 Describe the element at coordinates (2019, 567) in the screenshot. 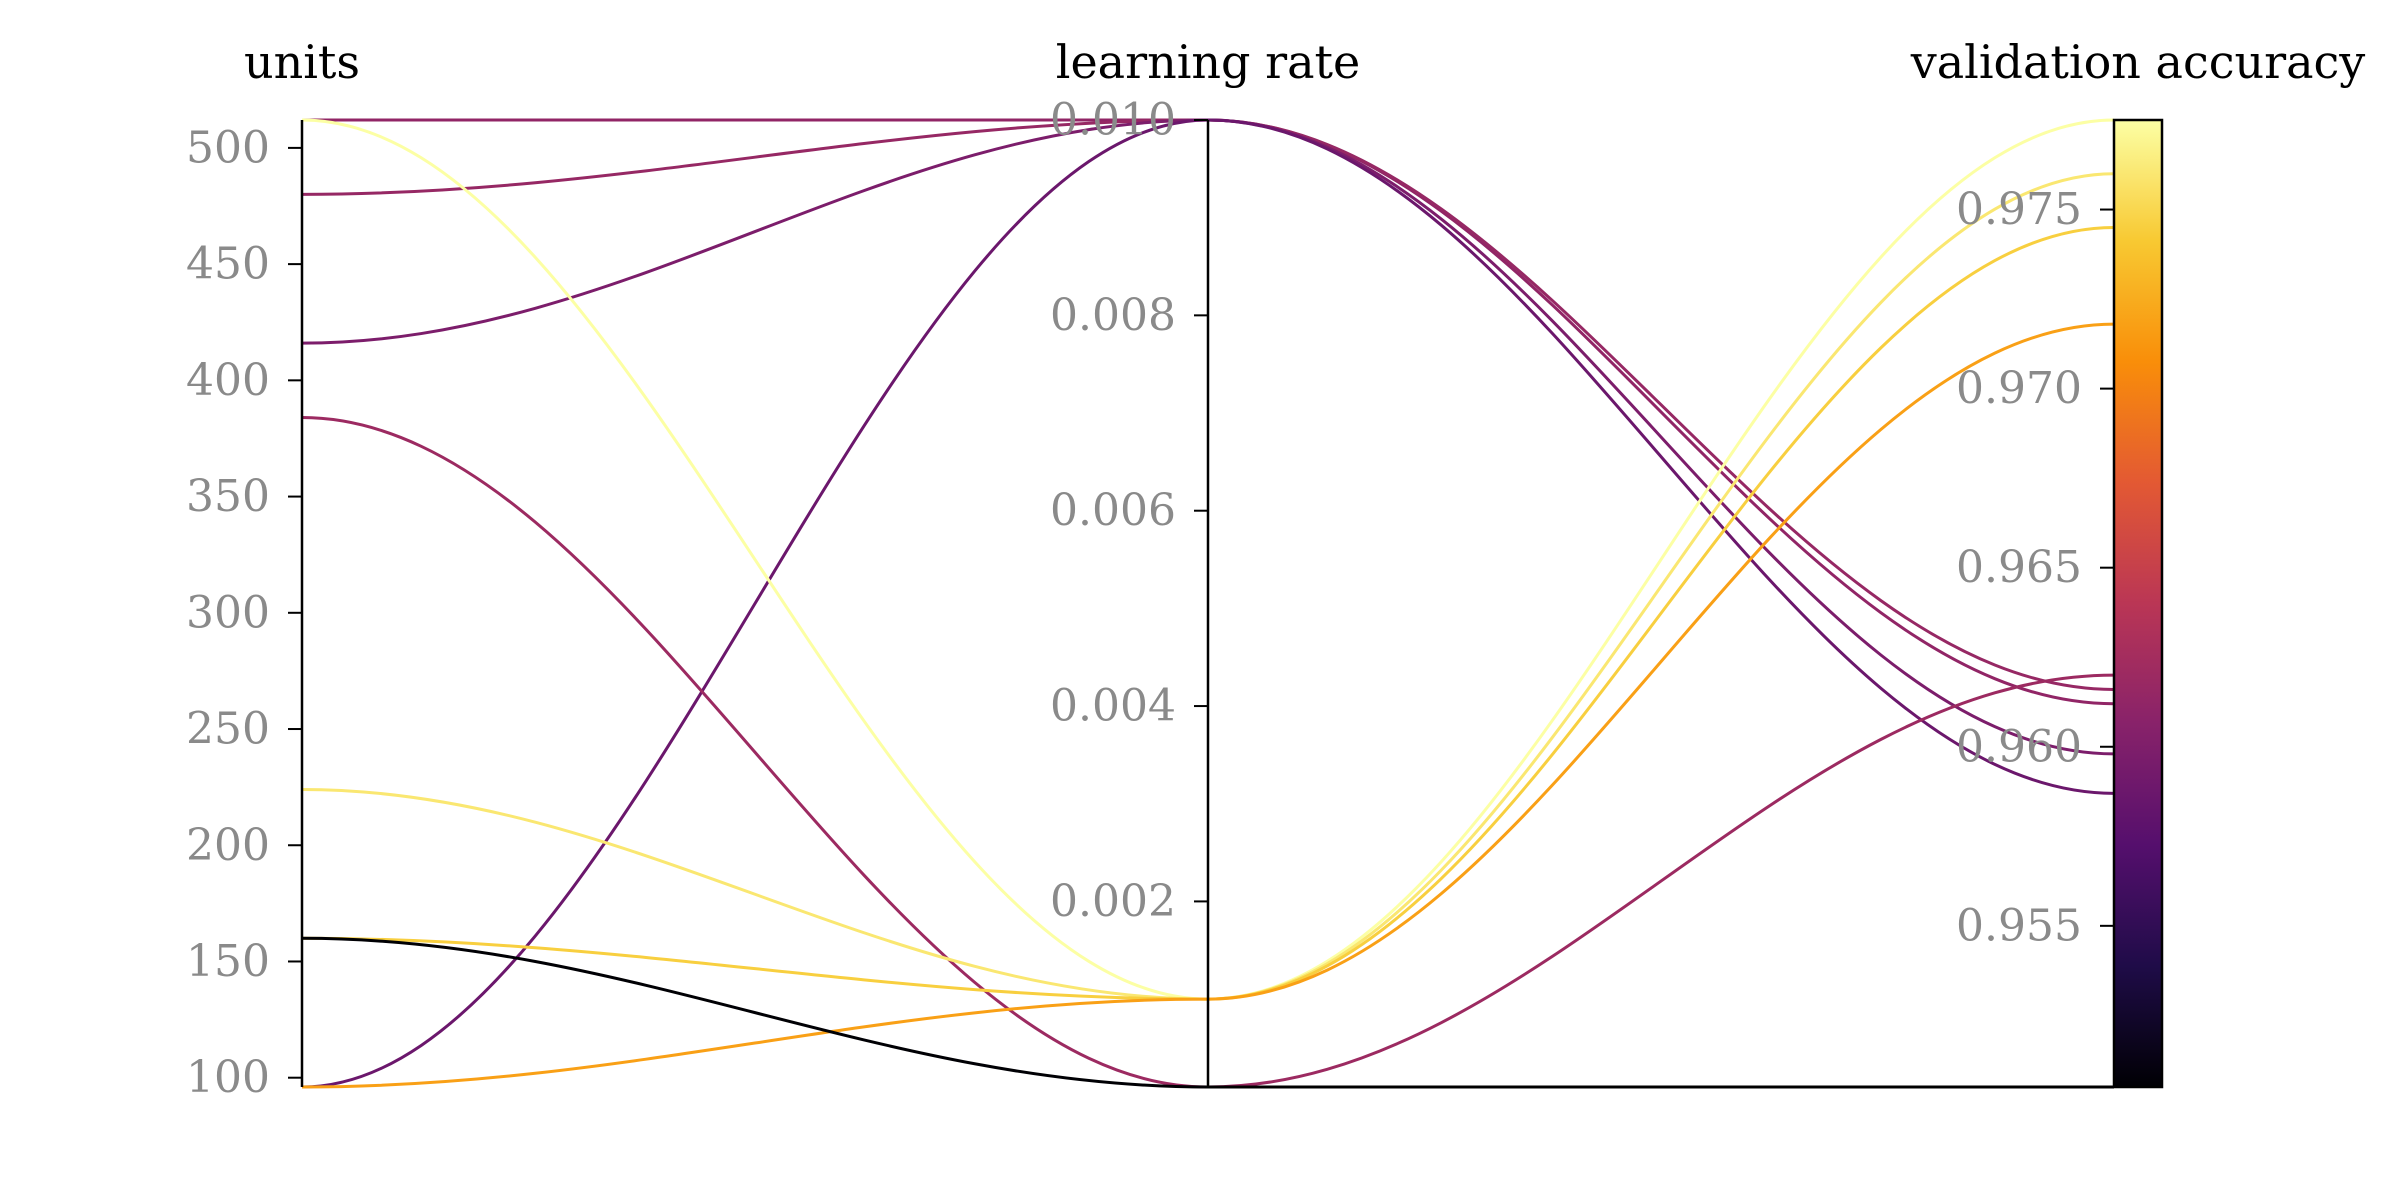

I see `axis-3-tick-label-3: 0.965` at that location.